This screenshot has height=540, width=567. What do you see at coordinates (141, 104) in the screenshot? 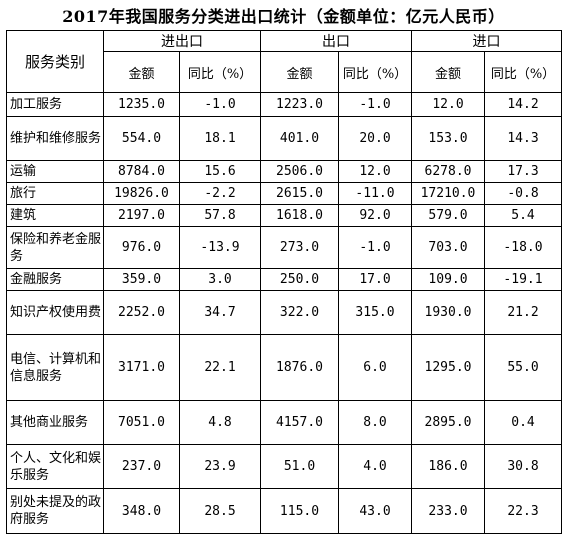
I see `amount-cell: 1235.0` at bounding box center [141, 104].